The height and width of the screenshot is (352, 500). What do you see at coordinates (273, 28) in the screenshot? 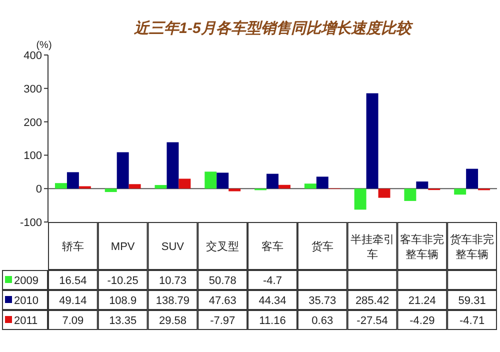
I see `chart-title: 近三年1-5月各车型销售同比增长速度比较` at bounding box center [273, 28].